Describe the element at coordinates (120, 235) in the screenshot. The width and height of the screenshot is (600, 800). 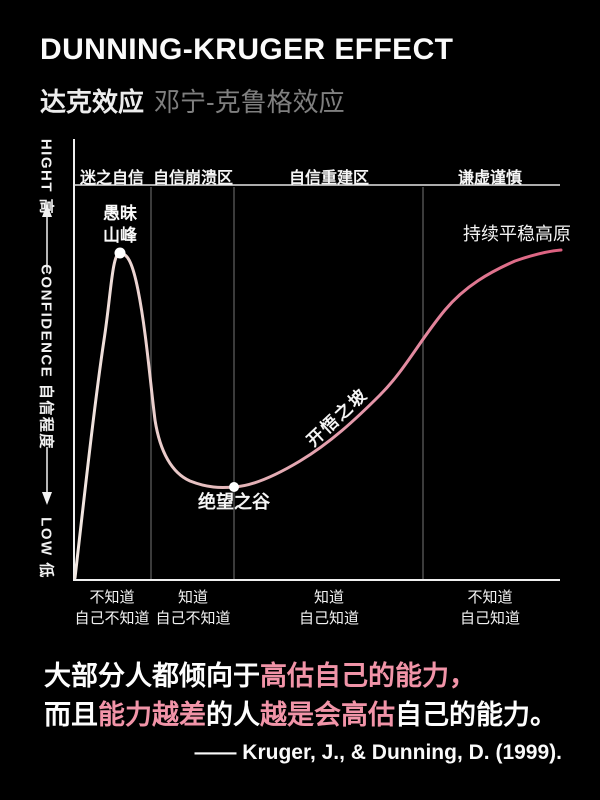
I see `peak-label-line2: 山峰` at that location.